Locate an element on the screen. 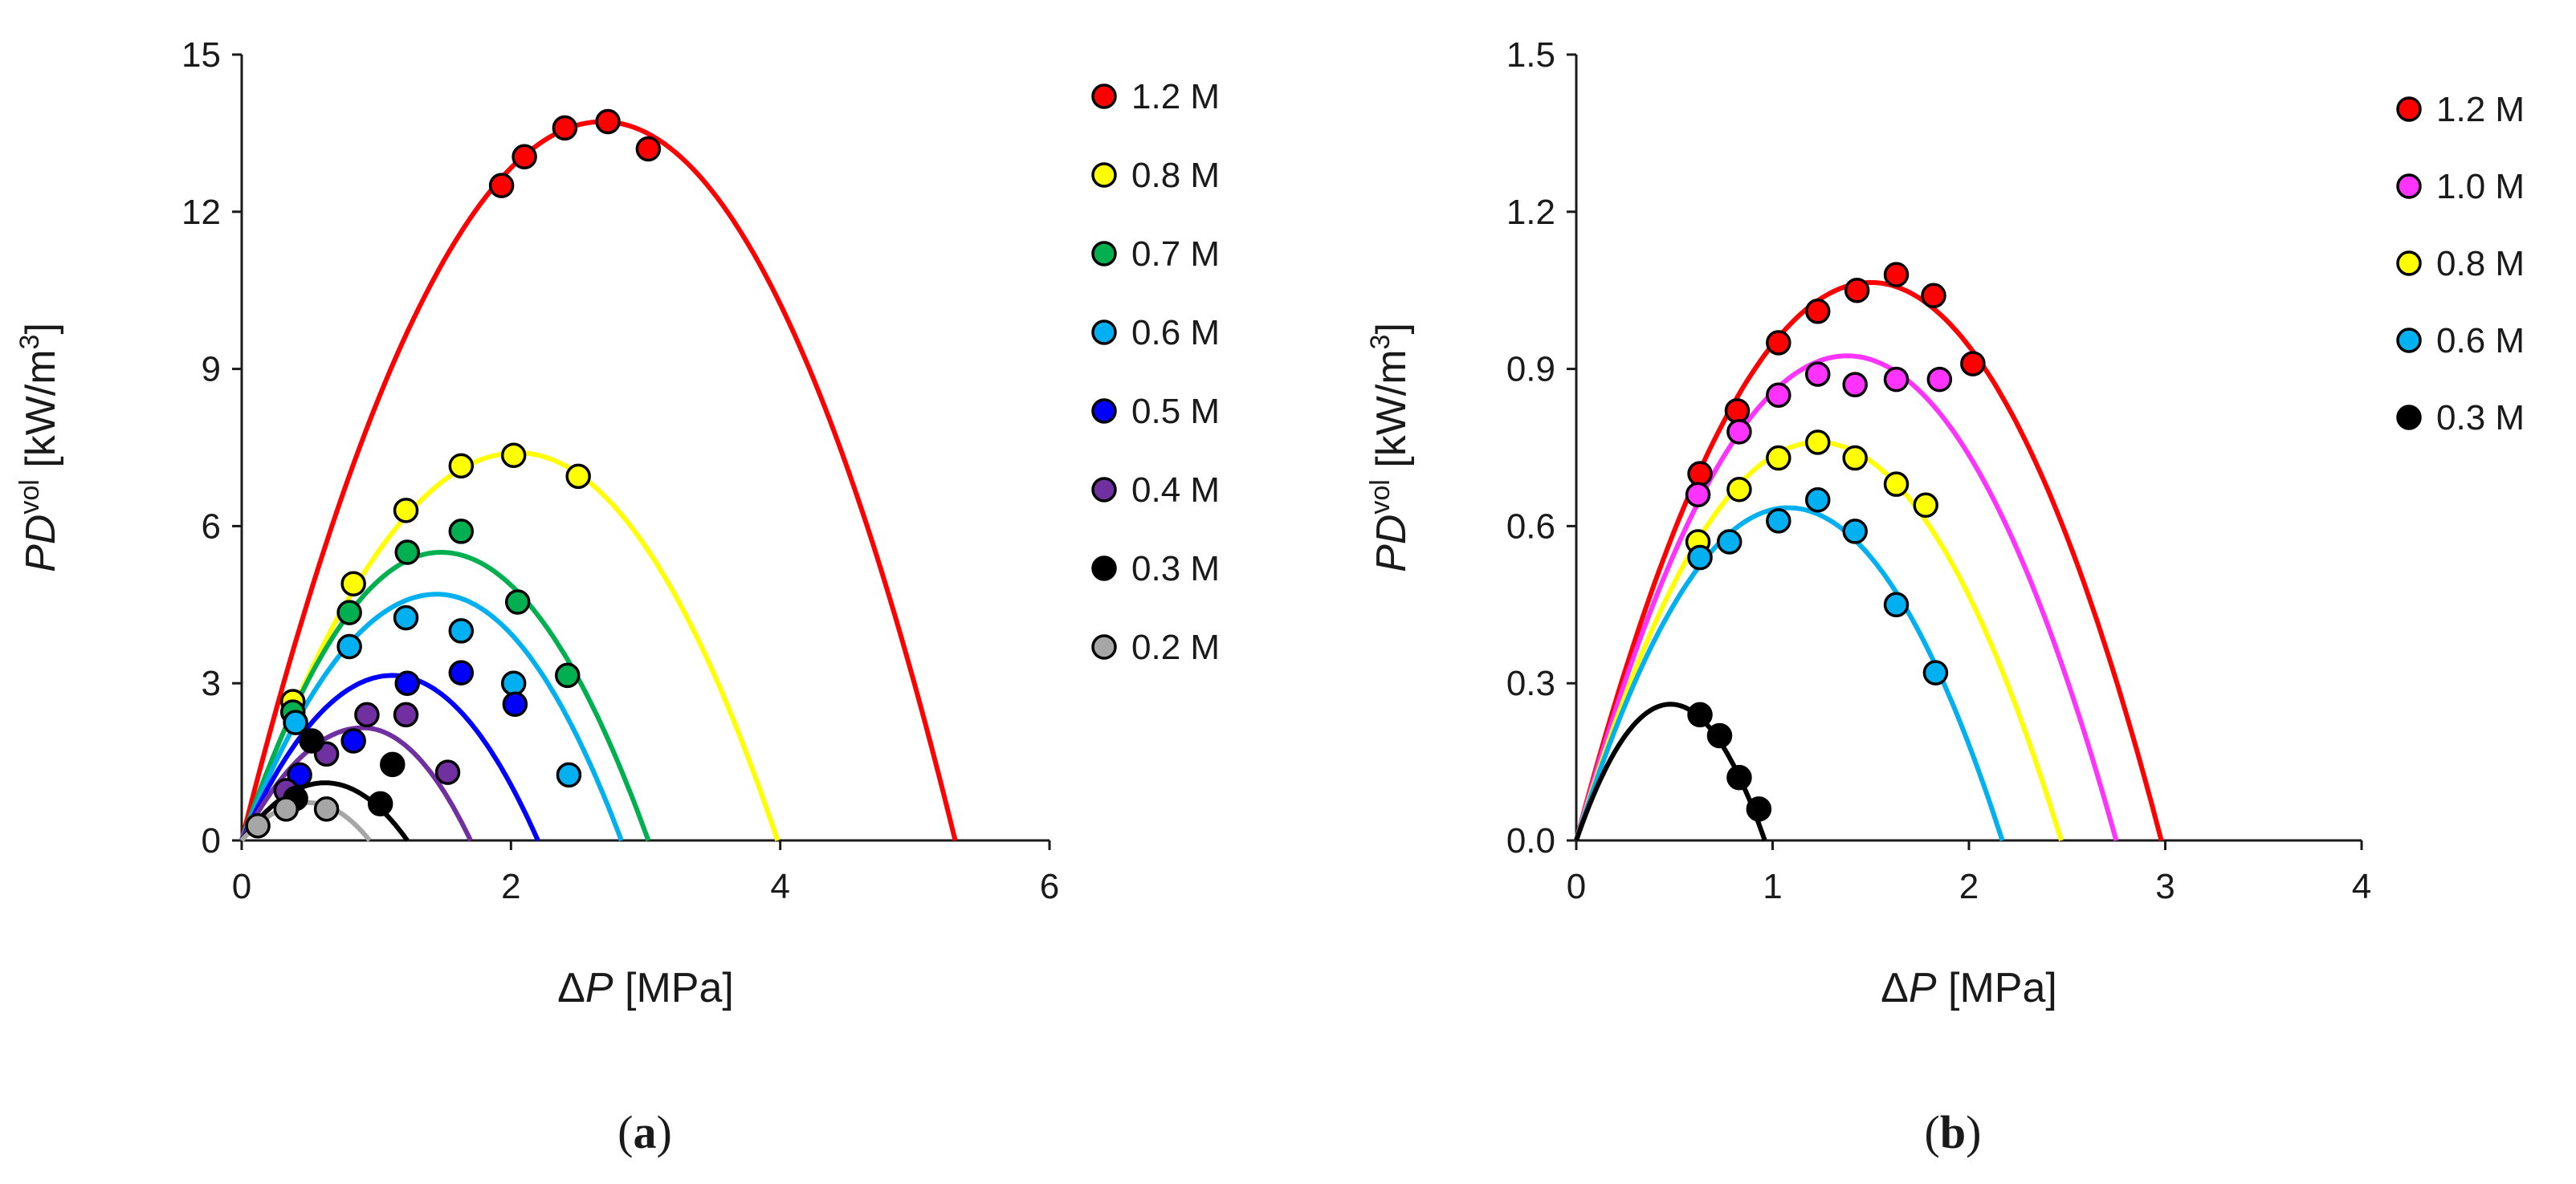 The image size is (2576, 1184). legend-label: 1.0 M is located at coordinates (2480, 186).